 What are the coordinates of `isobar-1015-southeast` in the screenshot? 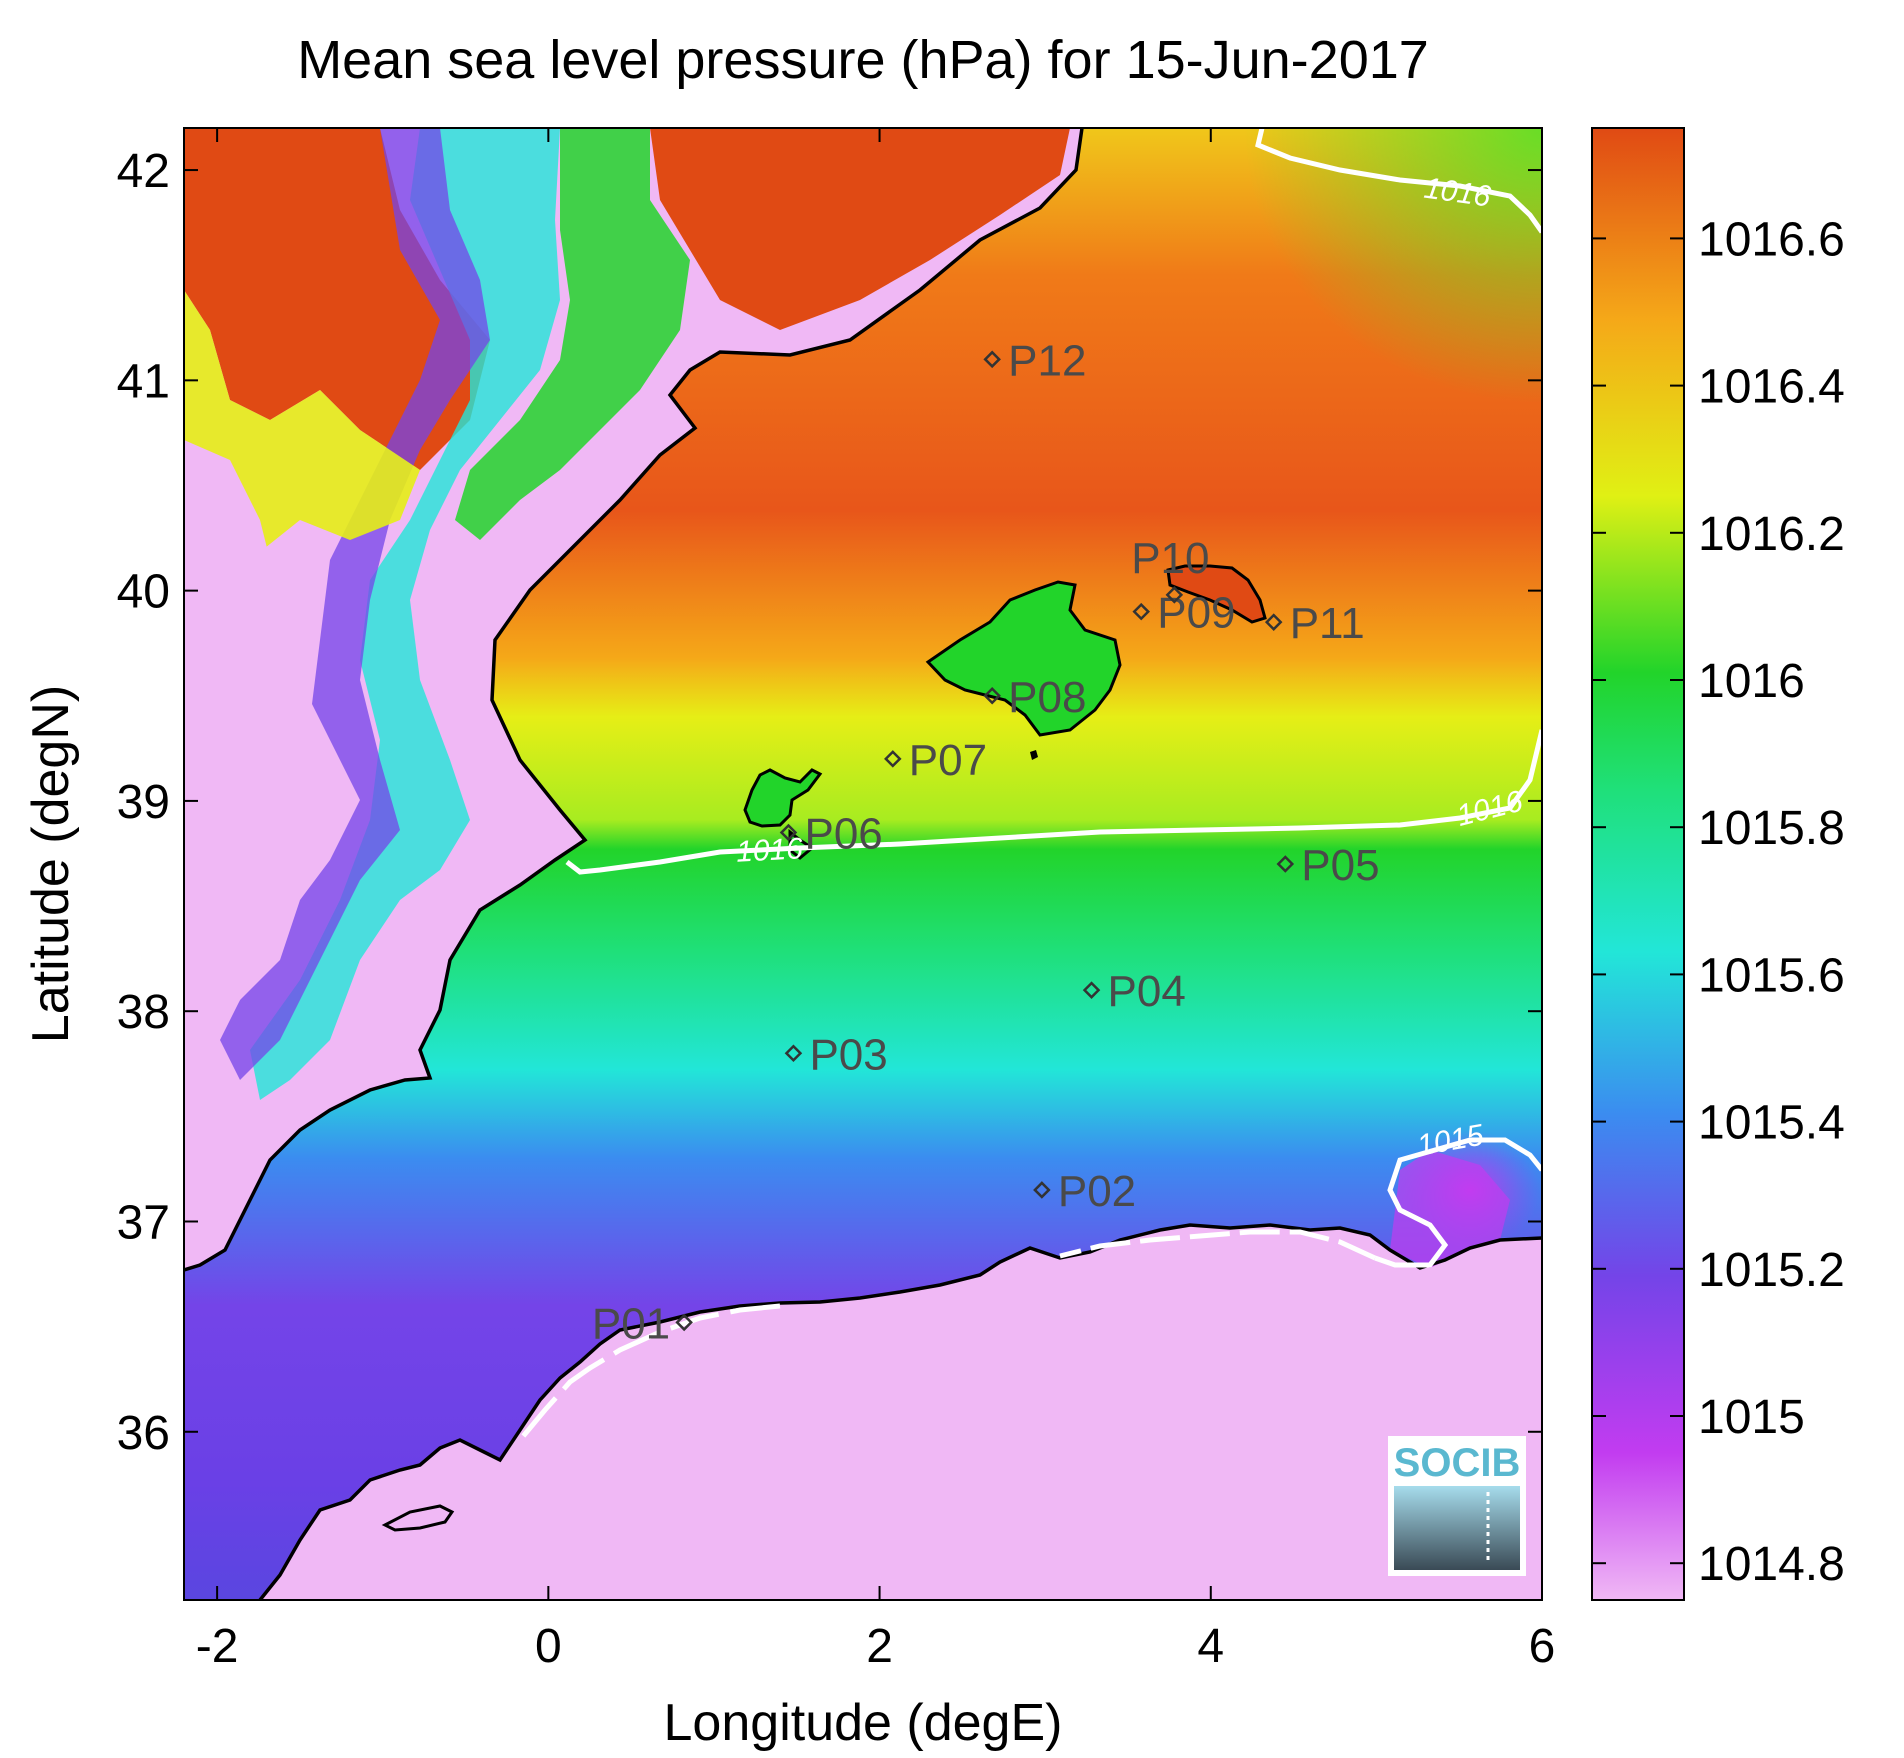 It's located at (1458, 1202).